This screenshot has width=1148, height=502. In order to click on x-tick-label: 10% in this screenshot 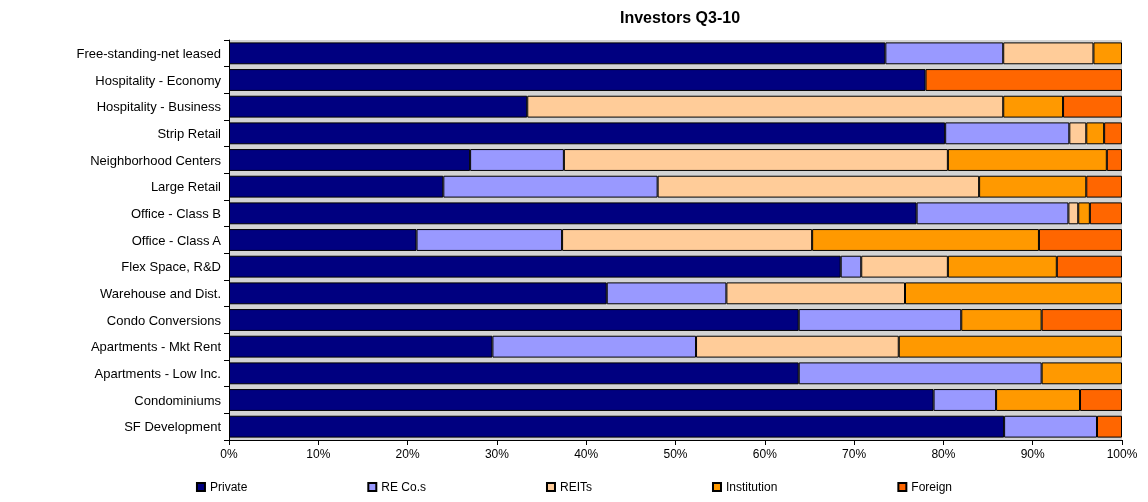, I will do `click(318, 454)`.